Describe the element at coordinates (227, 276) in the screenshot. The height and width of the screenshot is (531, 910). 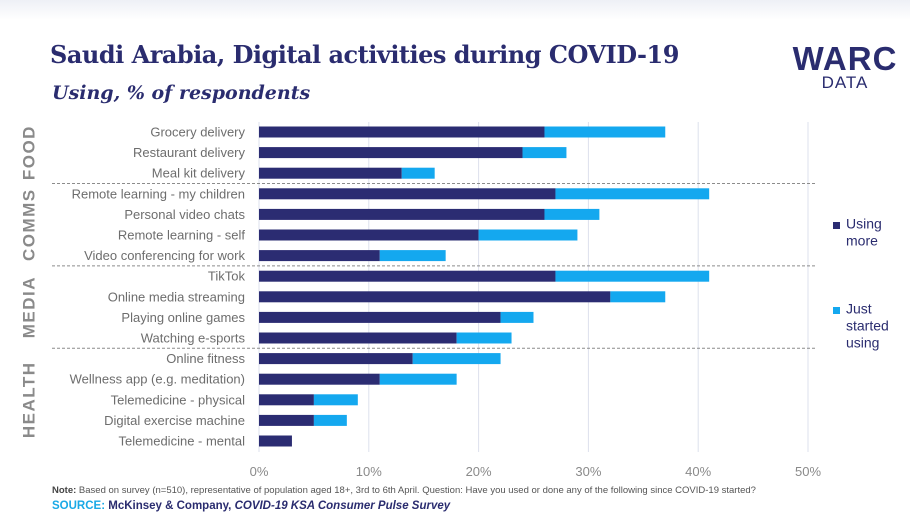
I see `category-label: TikTok` at that location.